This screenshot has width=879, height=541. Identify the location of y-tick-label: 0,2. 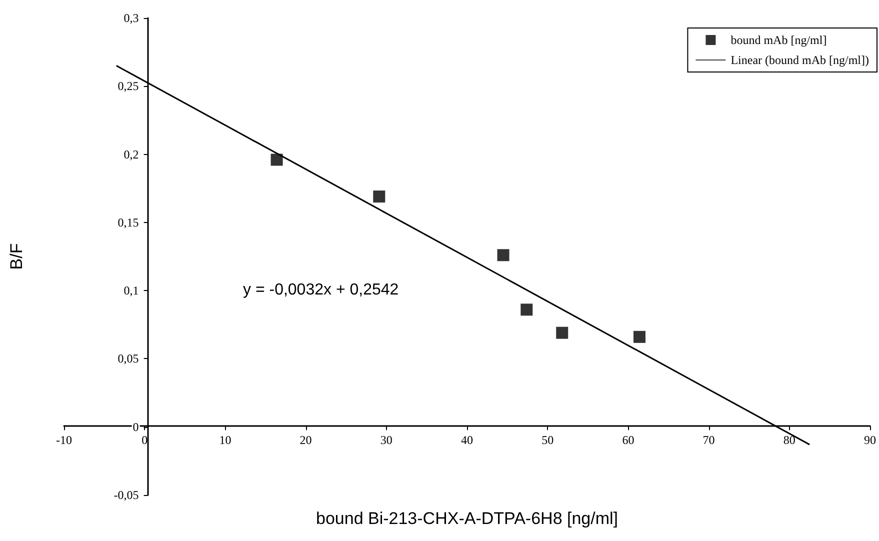
(131, 154).